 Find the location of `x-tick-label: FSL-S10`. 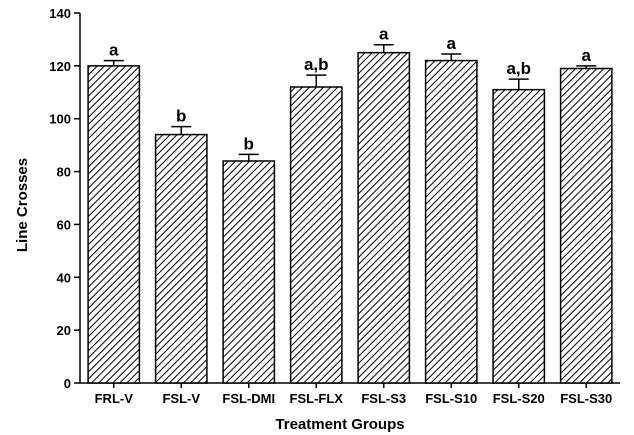

x-tick-label: FSL-S10 is located at coordinates (451, 398).